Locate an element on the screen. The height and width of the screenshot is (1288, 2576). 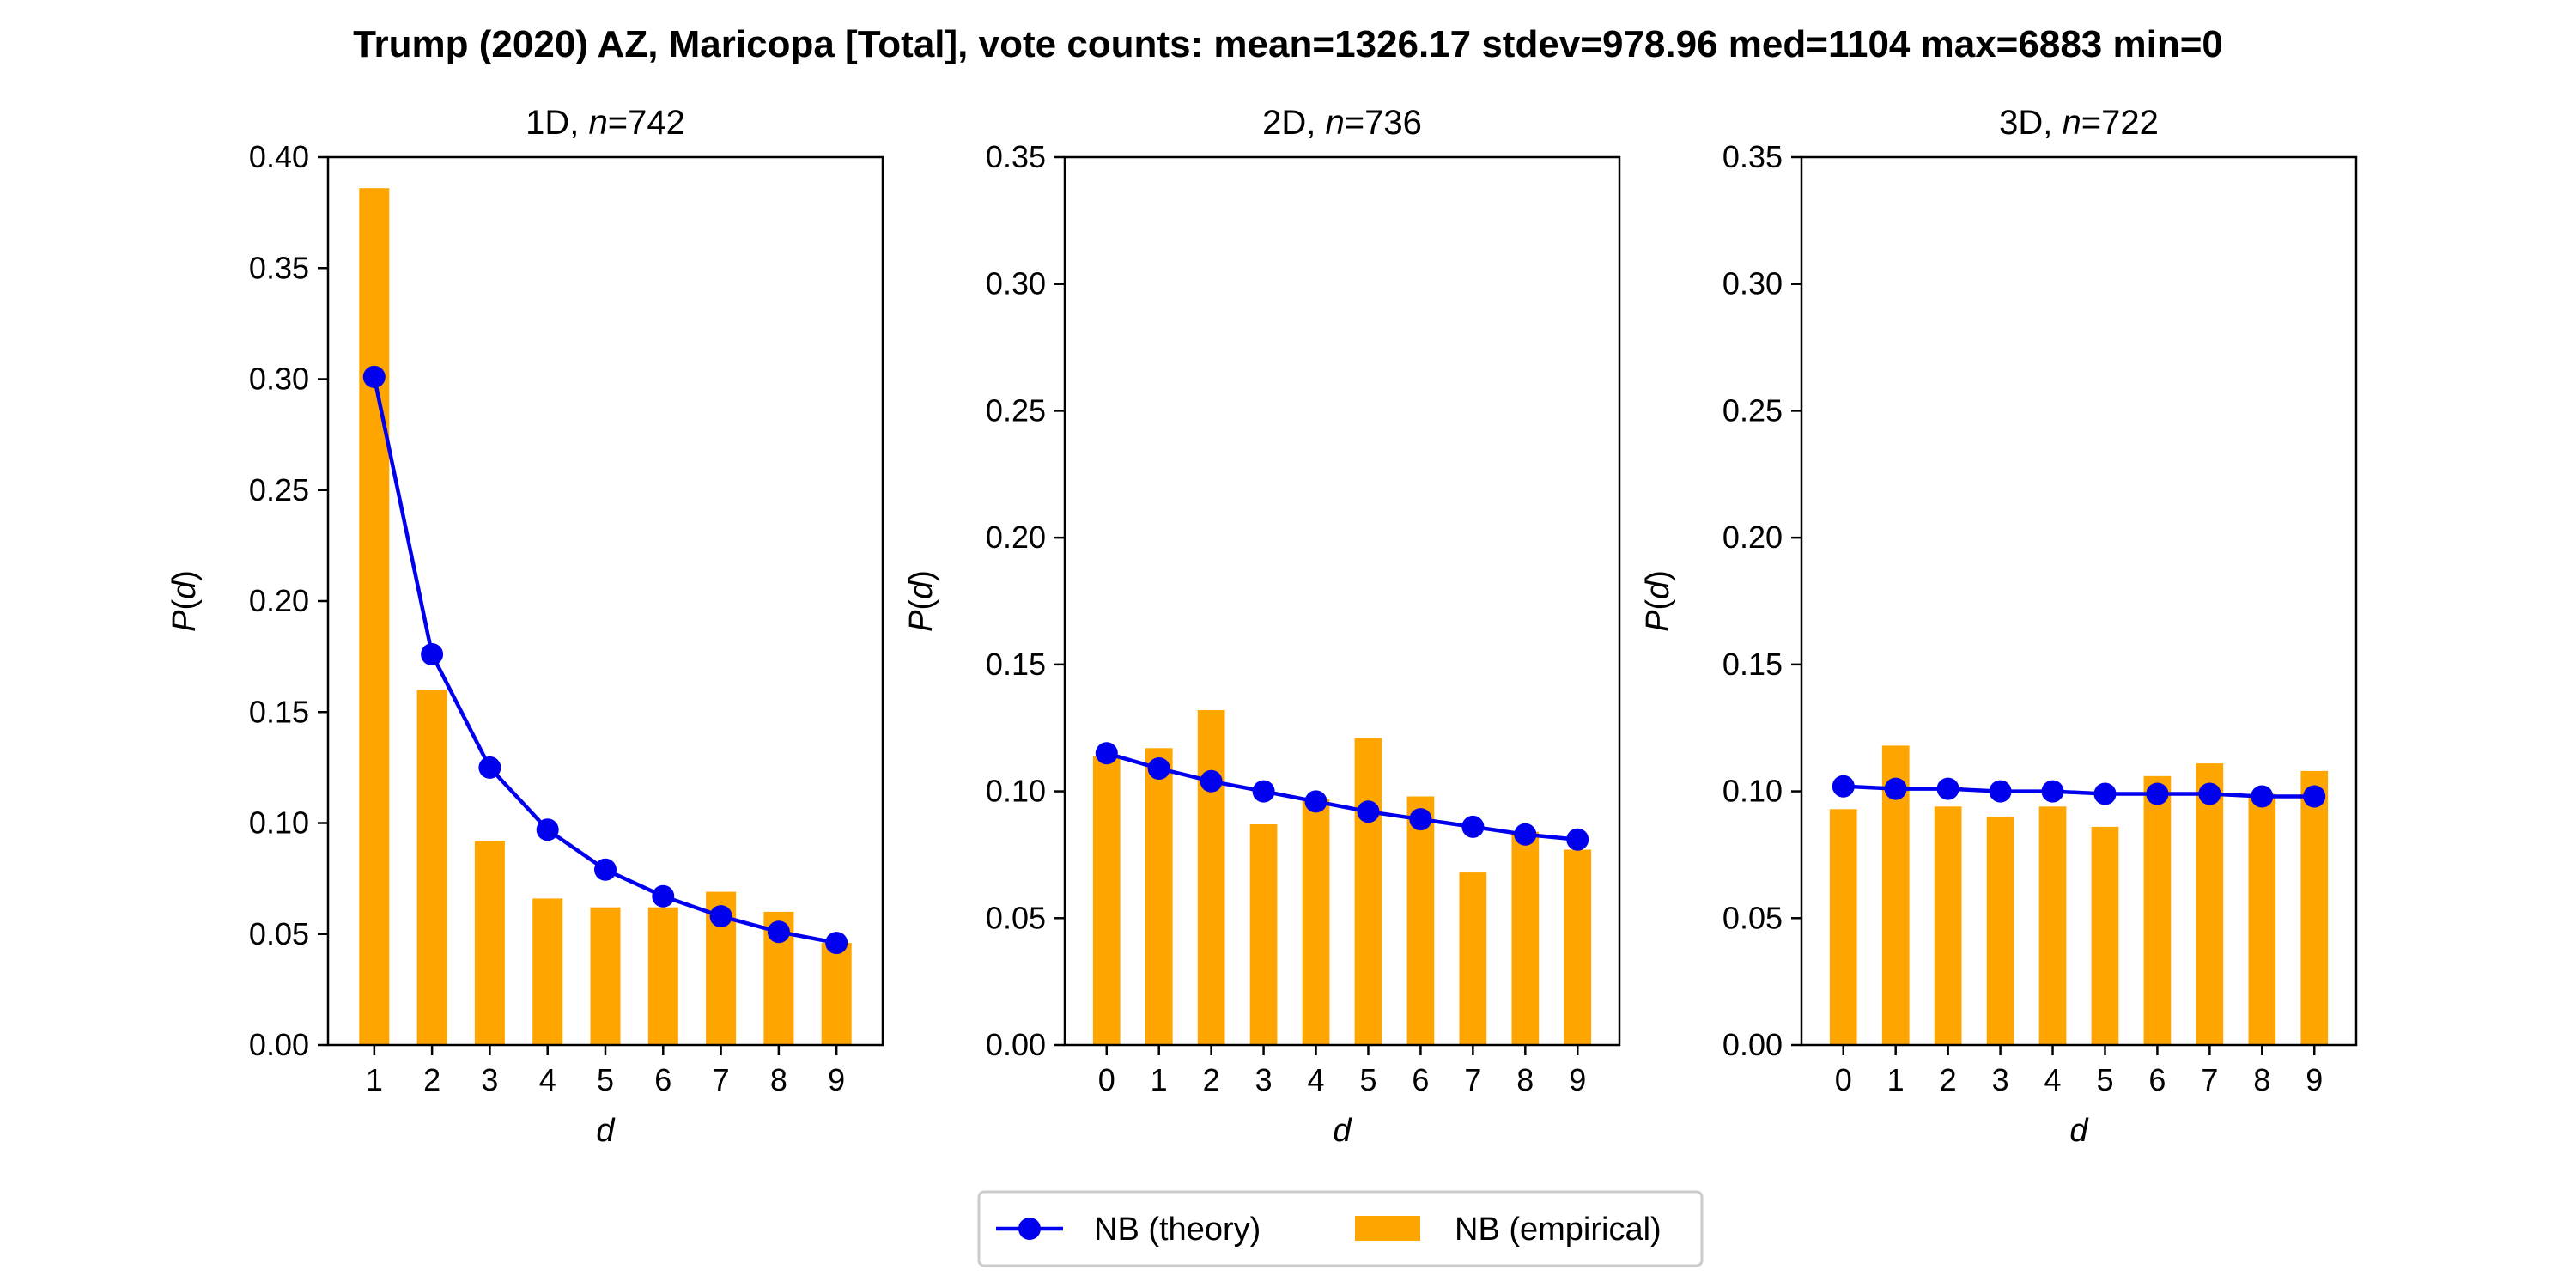
y-tick-label: 0.05 is located at coordinates (1016, 918).